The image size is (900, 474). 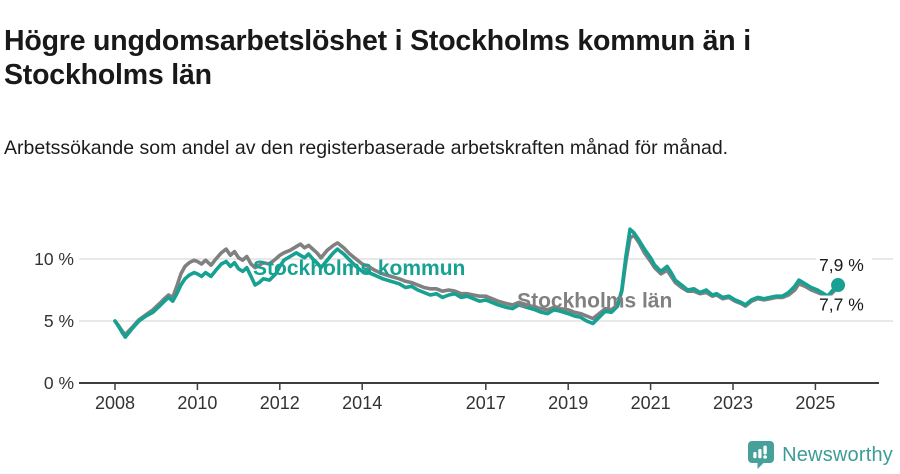 What do you see at coordinates (733, 403) in the screenshot?
I see `x-tick-label: 2023` at bounding box center [733, 403].